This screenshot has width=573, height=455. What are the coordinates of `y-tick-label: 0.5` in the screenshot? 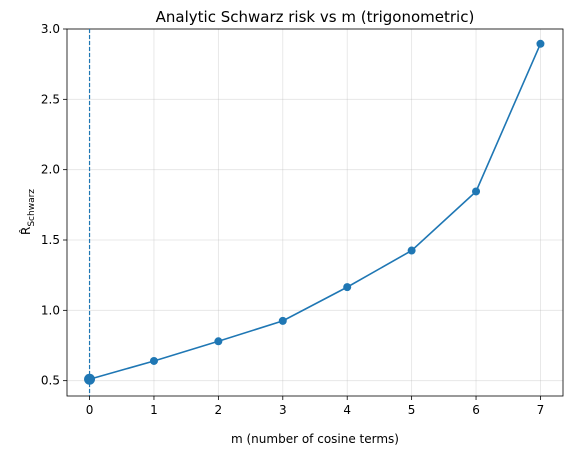 It's located at (50, 381).